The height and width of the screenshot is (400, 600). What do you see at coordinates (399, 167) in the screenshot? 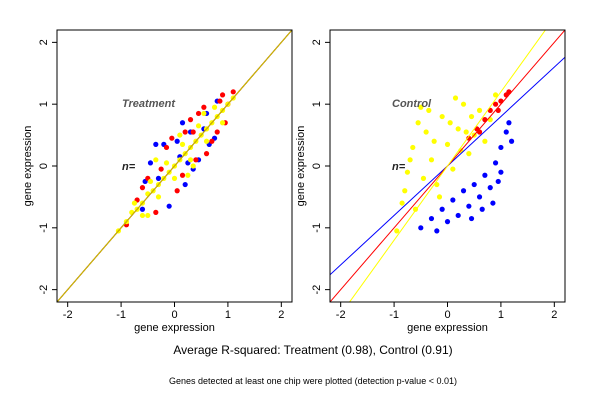
I see `n-label: n=` at bounding box center [399, 167].